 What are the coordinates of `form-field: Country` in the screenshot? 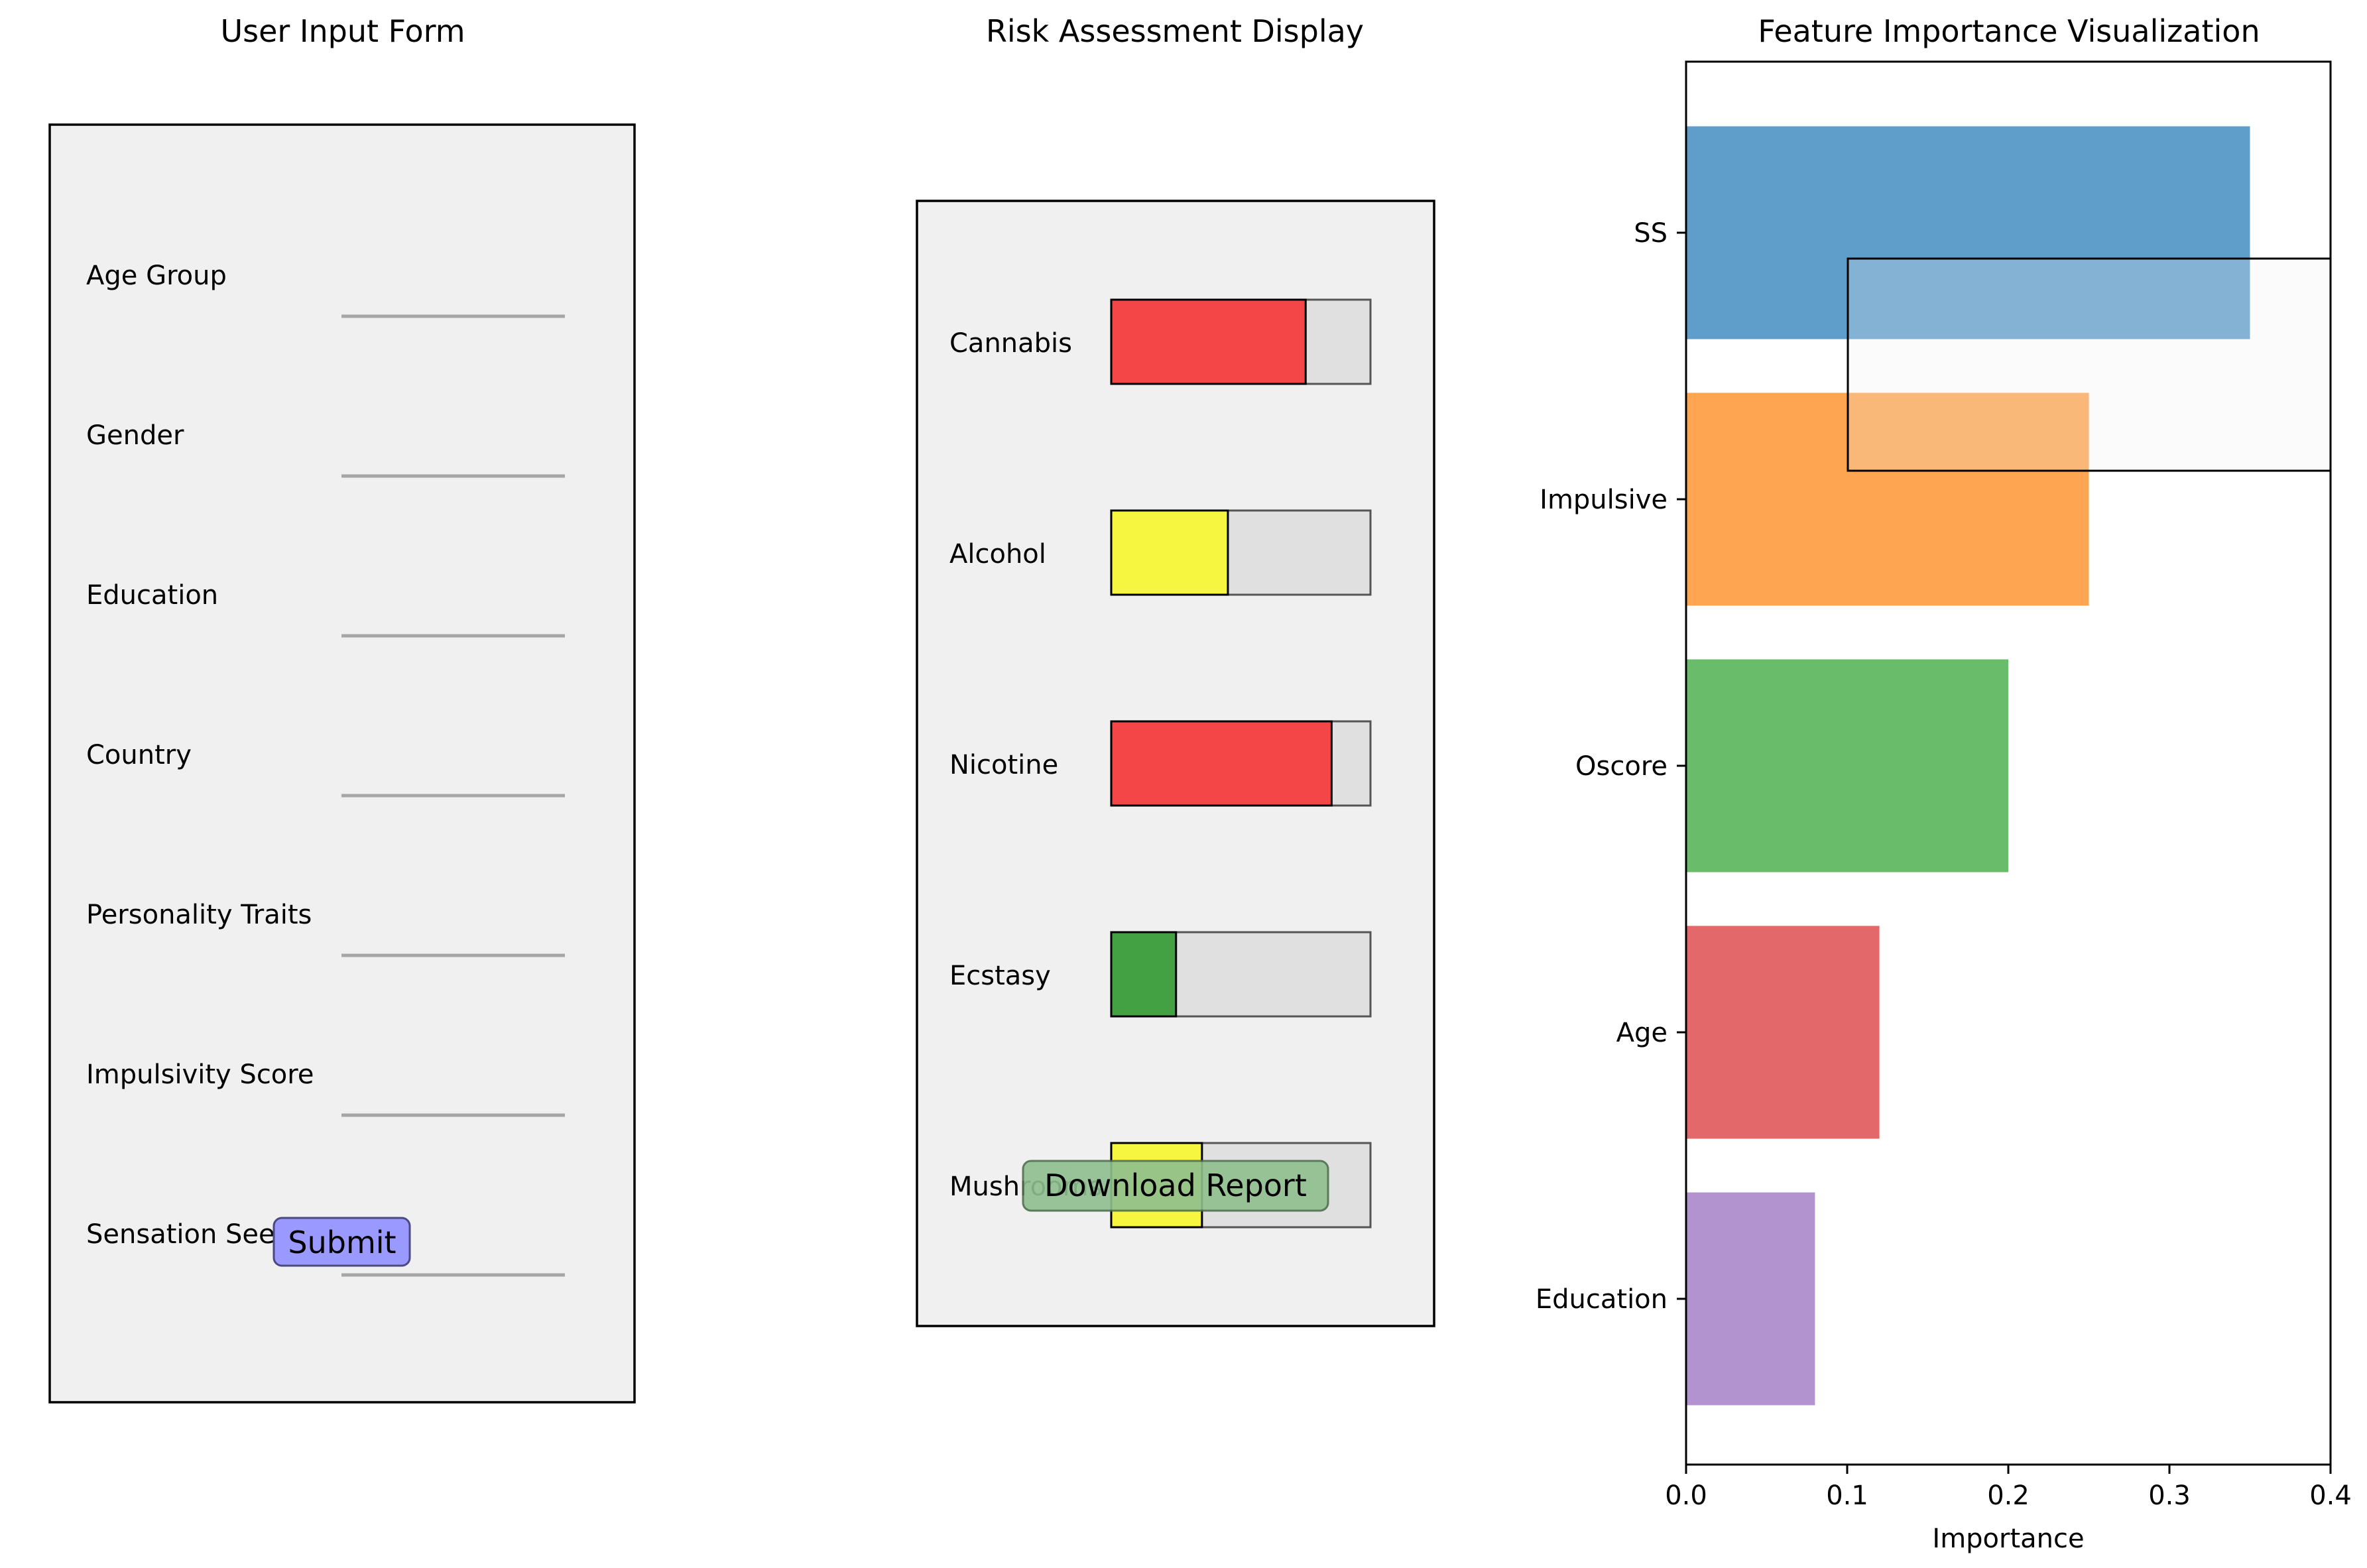 It's located at (325, 769).